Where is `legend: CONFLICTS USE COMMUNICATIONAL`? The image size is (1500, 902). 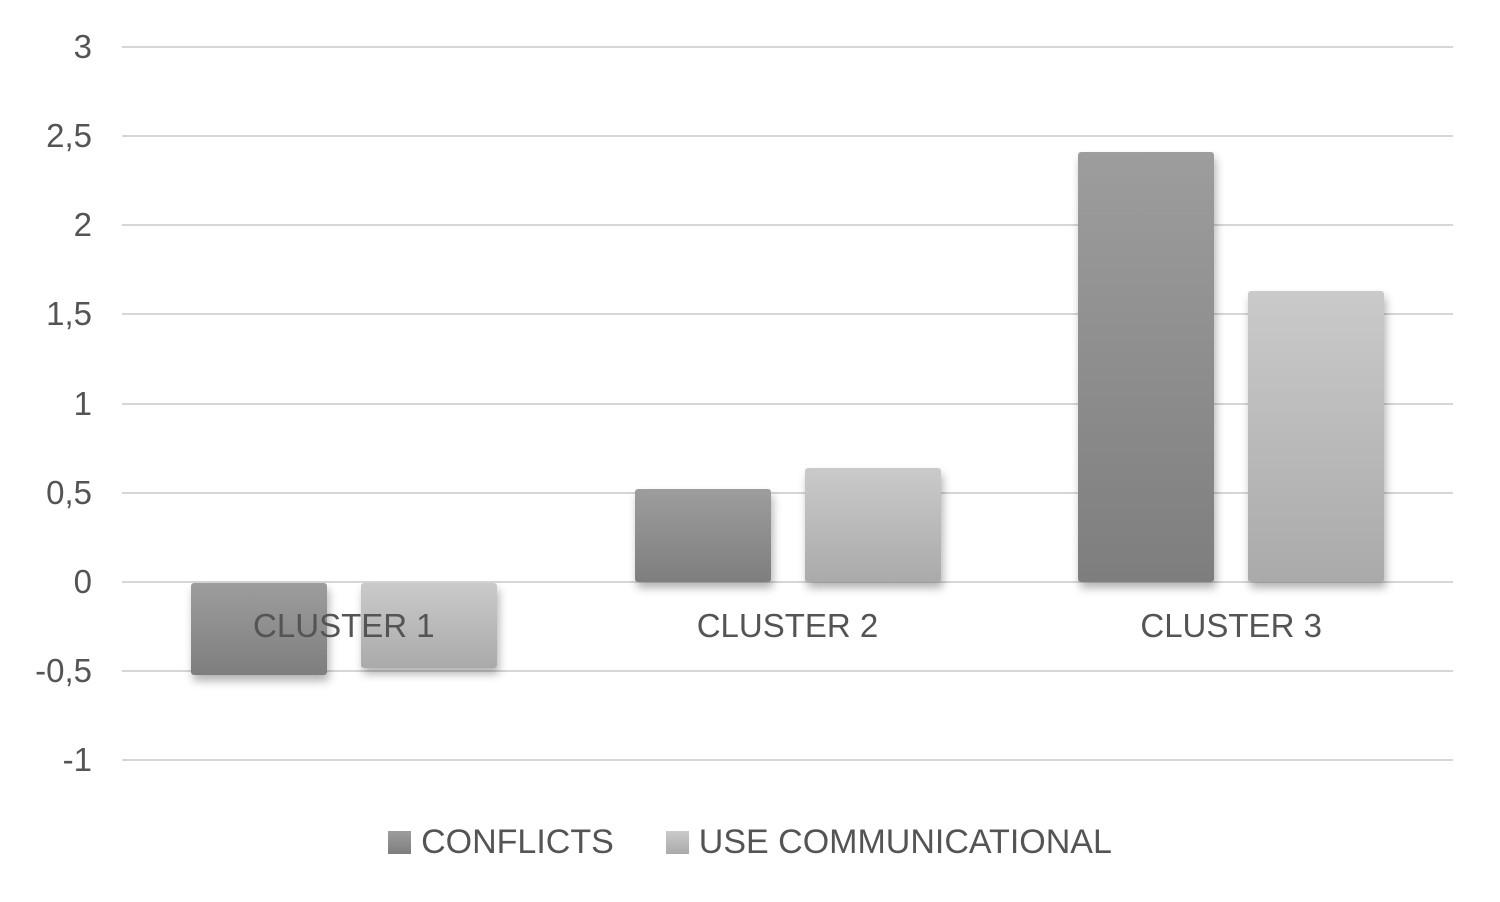
legend: CONFLICTS USE COMMUNICATIONAL is located at coordinates (750, 842).